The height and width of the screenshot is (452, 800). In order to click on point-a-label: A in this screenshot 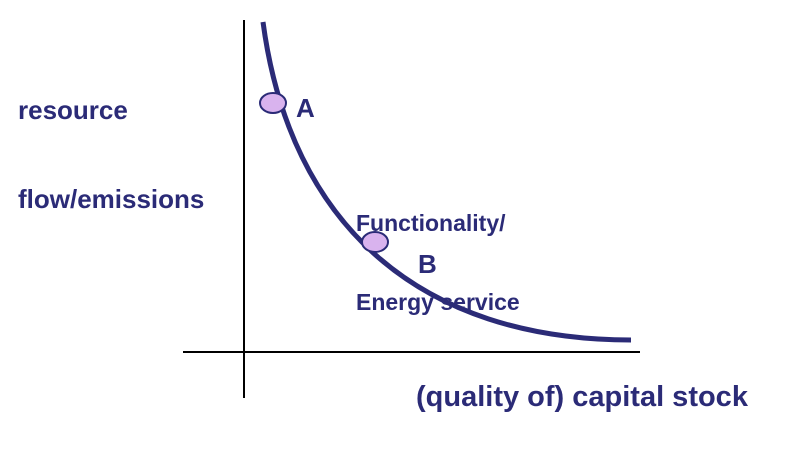, I will do `click(305, 108)`.